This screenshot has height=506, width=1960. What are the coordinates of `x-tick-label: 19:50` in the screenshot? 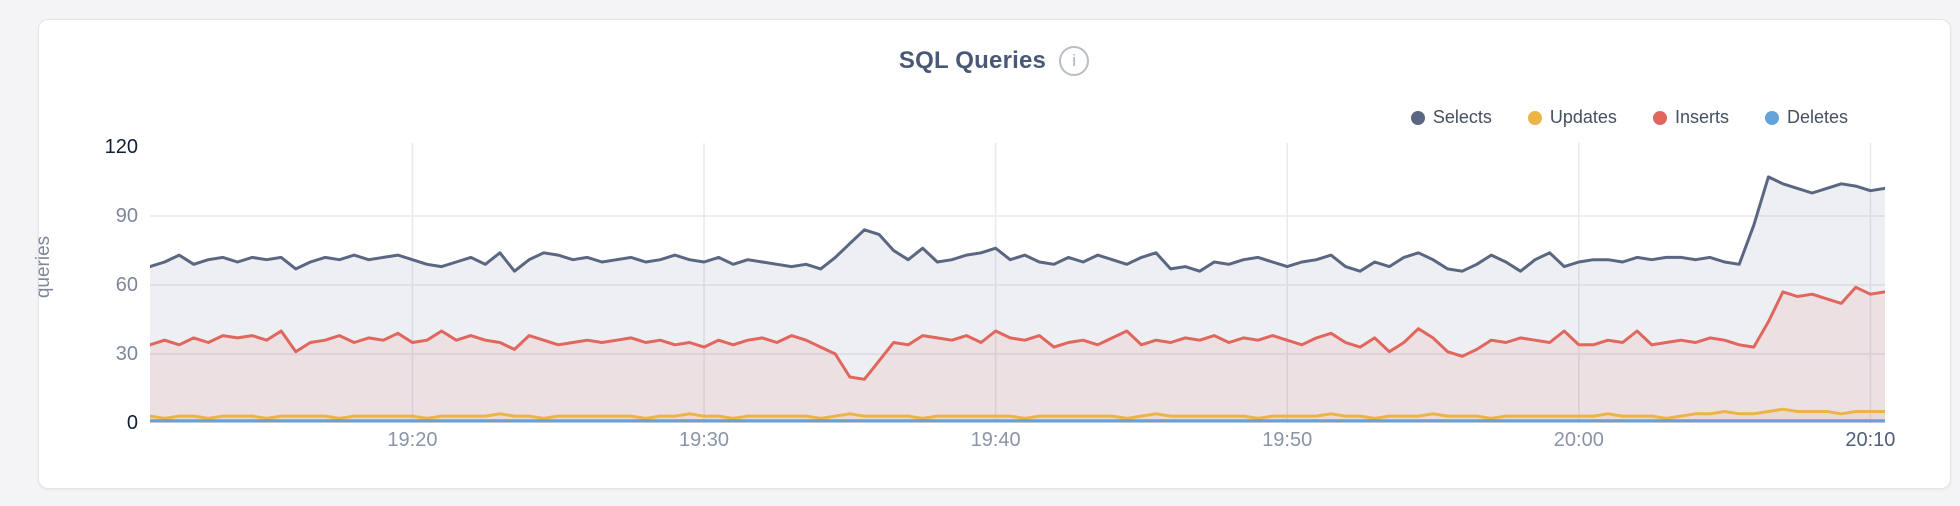 It's located at (1287, 440).